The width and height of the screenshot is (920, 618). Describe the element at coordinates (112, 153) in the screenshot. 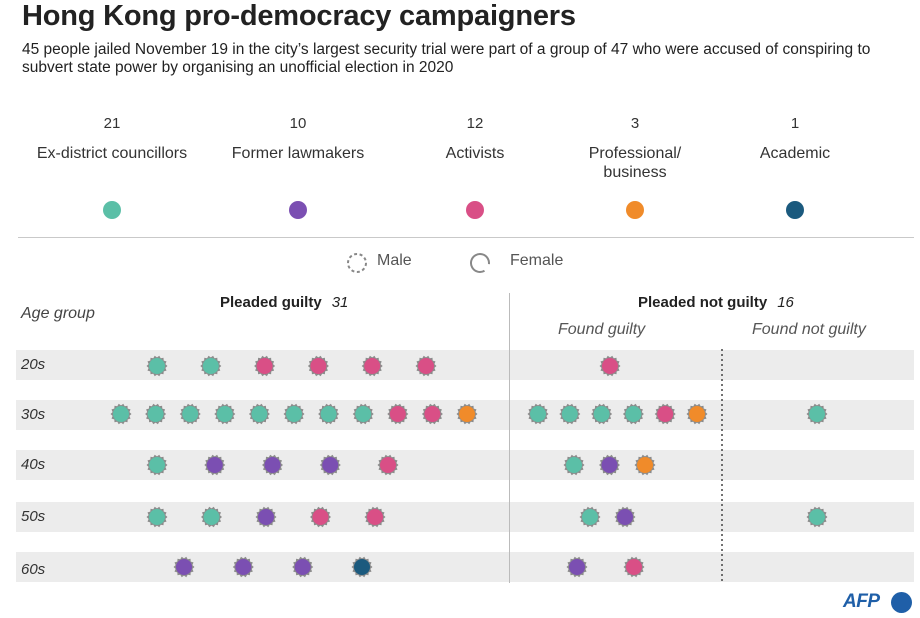

I see `category-label: Ex-district councillors` at that location.